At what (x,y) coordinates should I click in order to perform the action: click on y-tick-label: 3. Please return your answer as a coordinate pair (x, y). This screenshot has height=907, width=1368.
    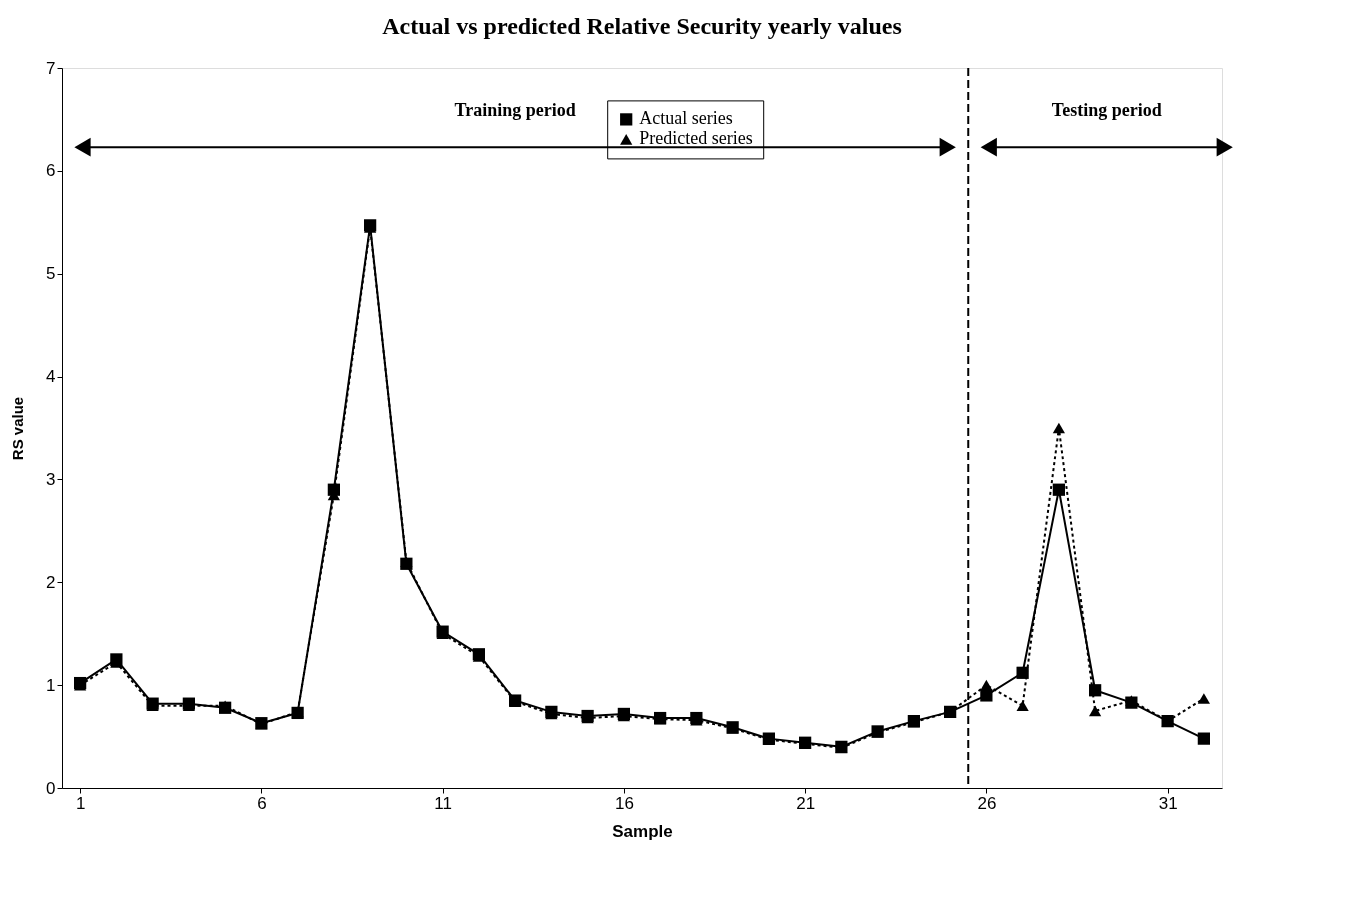
    Looking at the image, I should click on (51, 479).